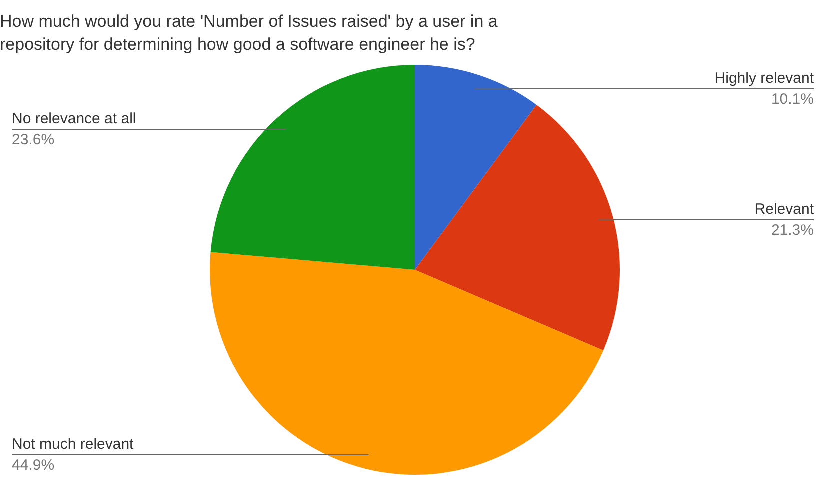  Describe the element at coordinates (74, 119) in the screenshot. I see `slice-label: No relevance at all` at that location.